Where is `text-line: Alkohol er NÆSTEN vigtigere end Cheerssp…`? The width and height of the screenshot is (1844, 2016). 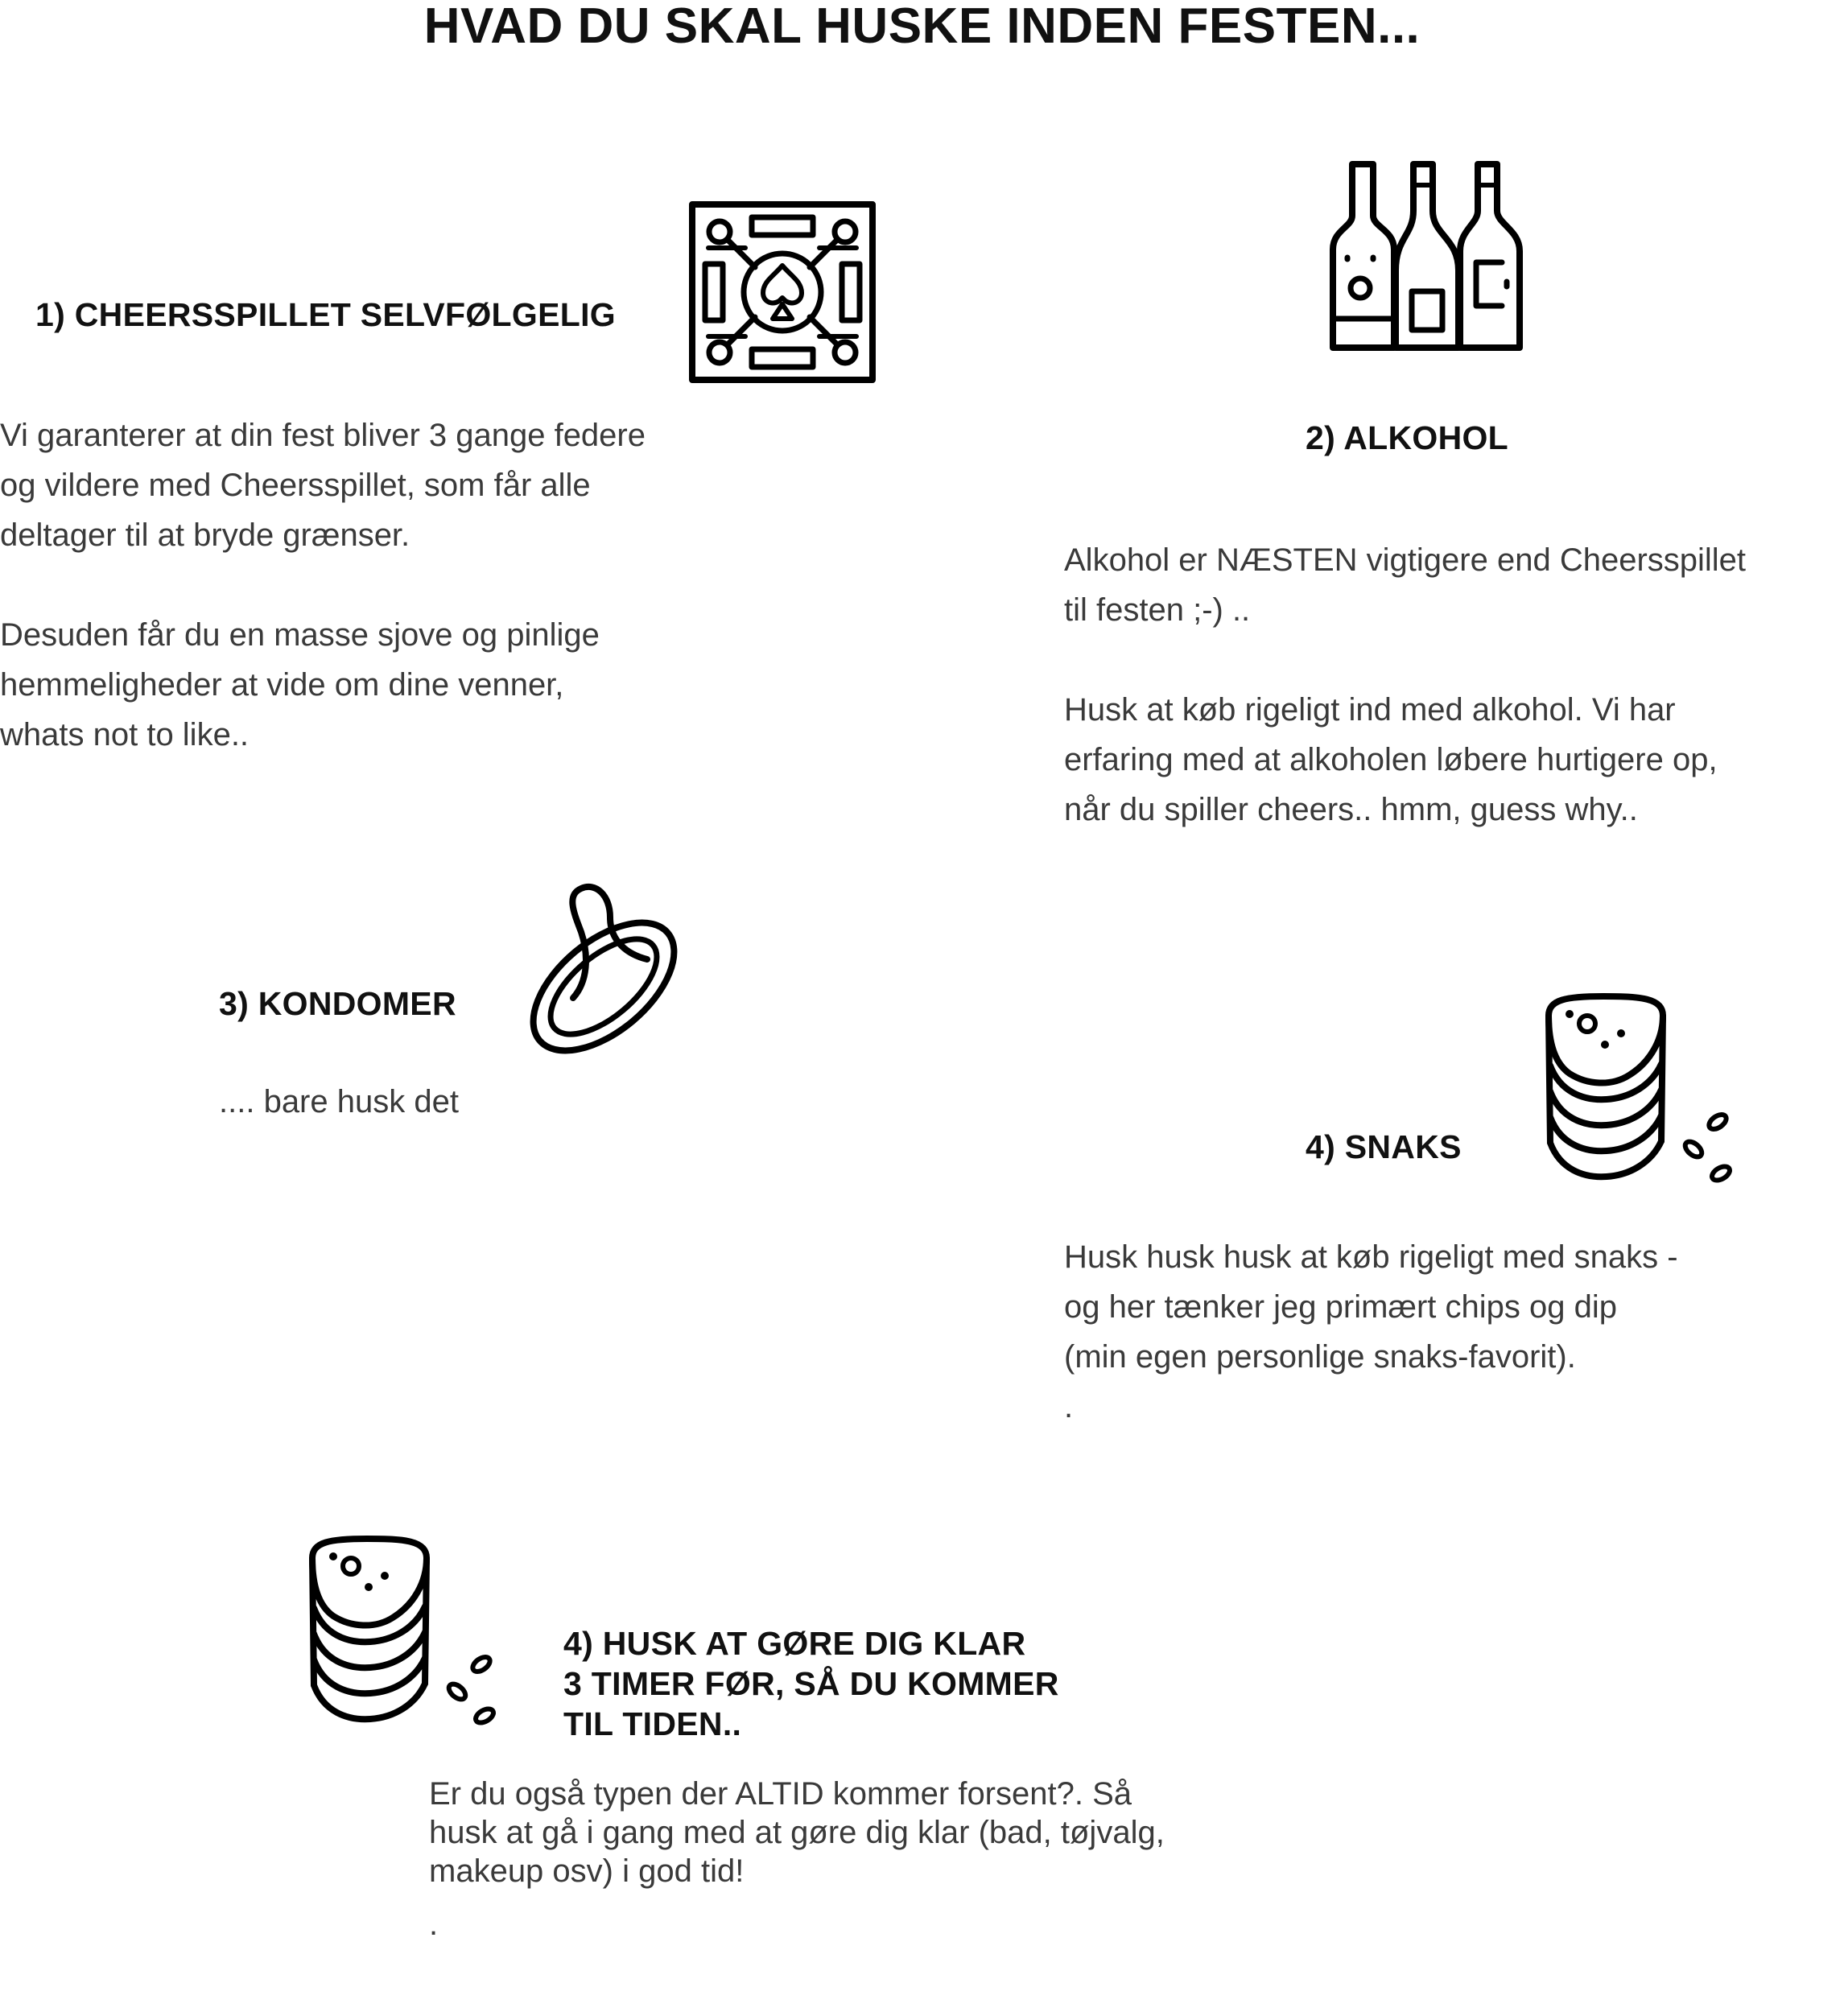 text-line: Alkohol er NÆSTEN vigtigere end Cheerssp… is located at coordinates (1405, 560).